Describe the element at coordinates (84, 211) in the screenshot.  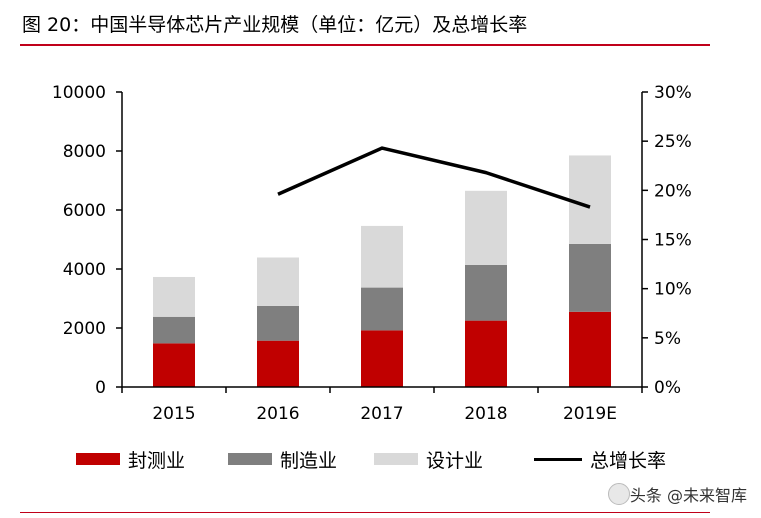
I see `y-left-tick-label: 6000` at that location.